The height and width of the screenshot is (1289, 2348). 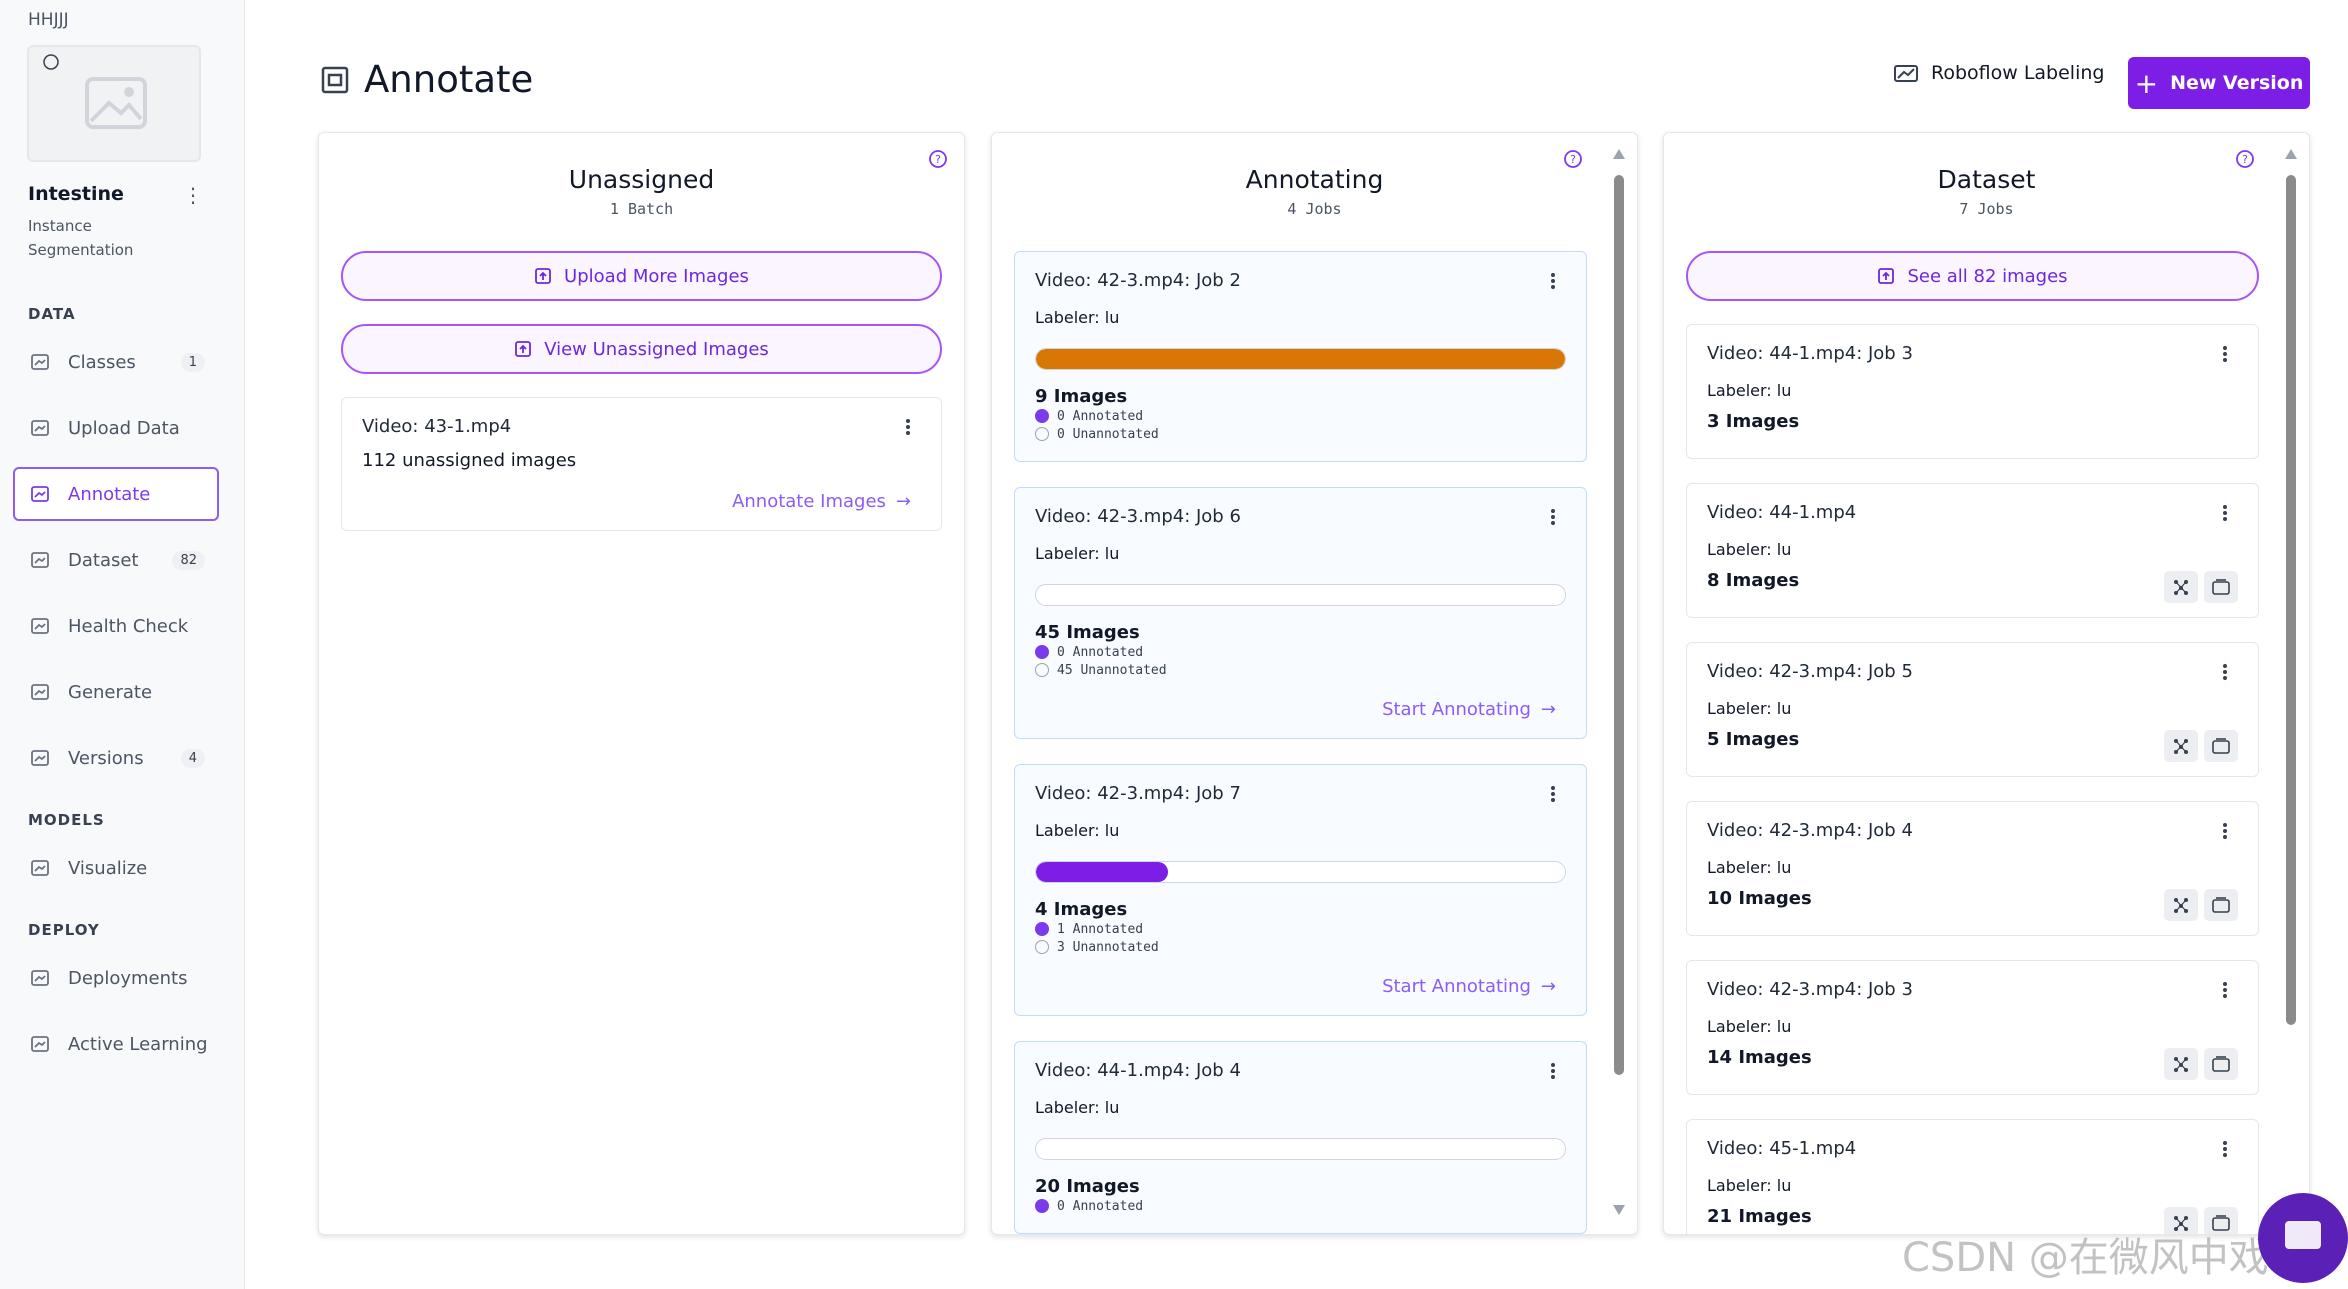 What do you see at coordinates (335, 79) in the screenshot?
I see `annotate-icon` at bounding box center [335, 79].